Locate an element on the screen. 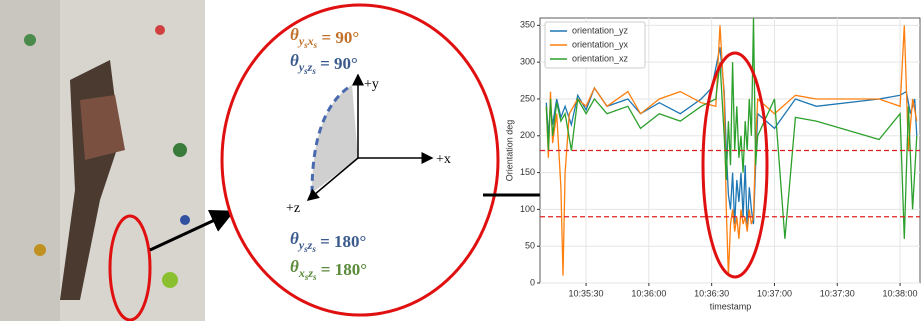  x-tick-label: 10:38:00 is located at coordinates (900, 293).